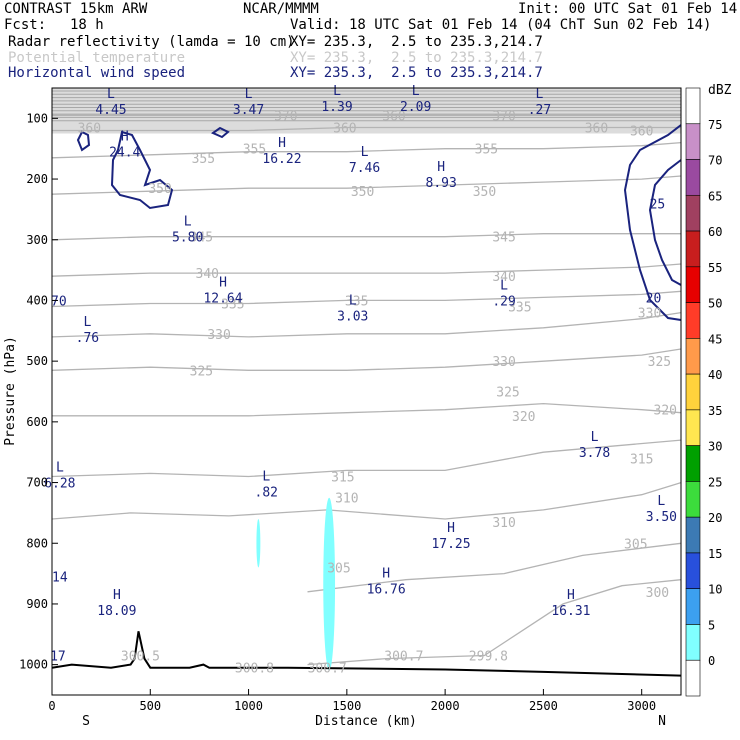  Describe the element at coordinates (715, 304) in the screenshot. I see `colorbar-level: 50` at that location.